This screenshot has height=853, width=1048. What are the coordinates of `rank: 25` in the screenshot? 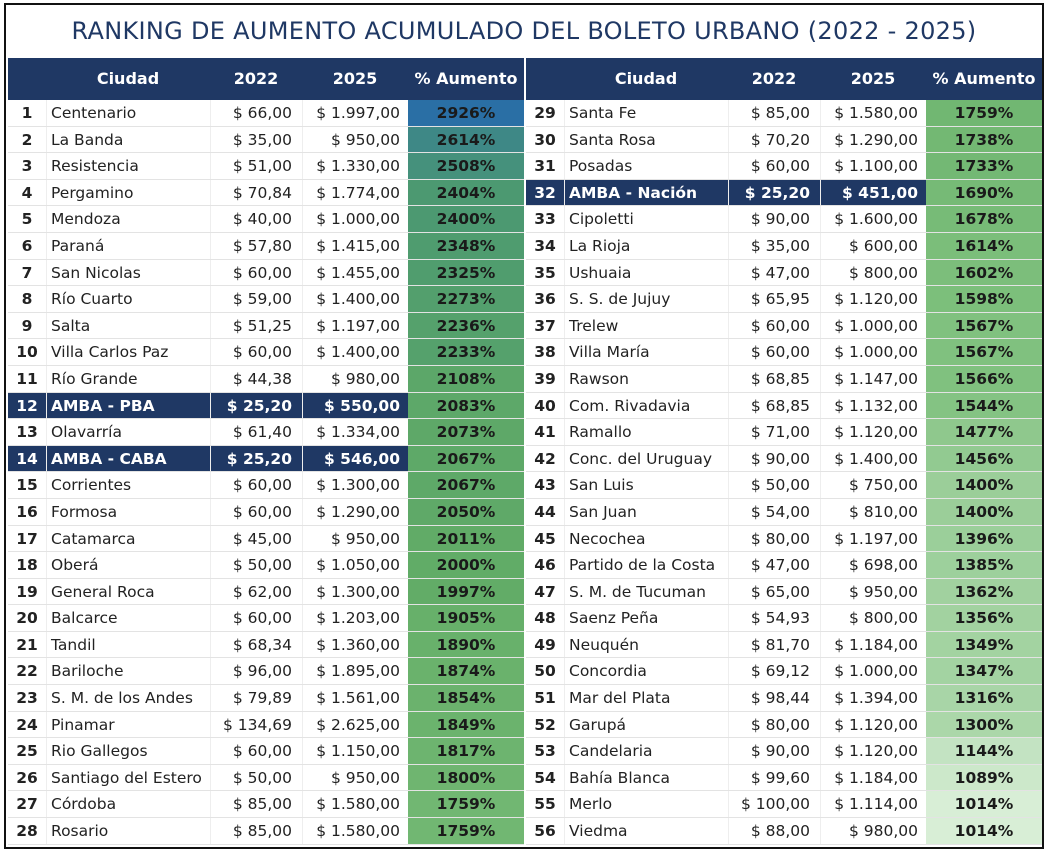 It's located at (27, 751).